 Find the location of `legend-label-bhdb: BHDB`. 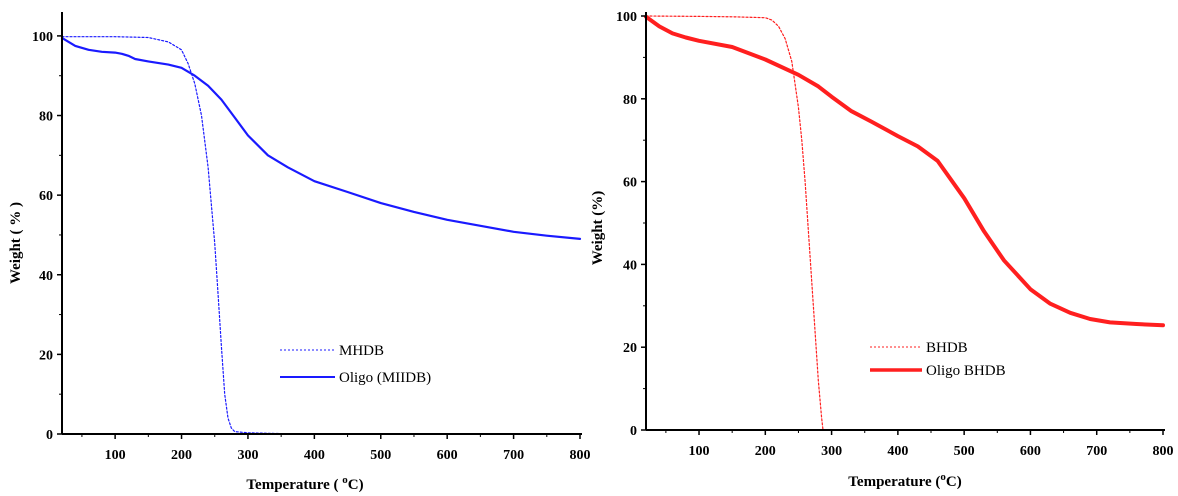

legend-label-bhdb: BHDB is located at coordinates (947, 348).